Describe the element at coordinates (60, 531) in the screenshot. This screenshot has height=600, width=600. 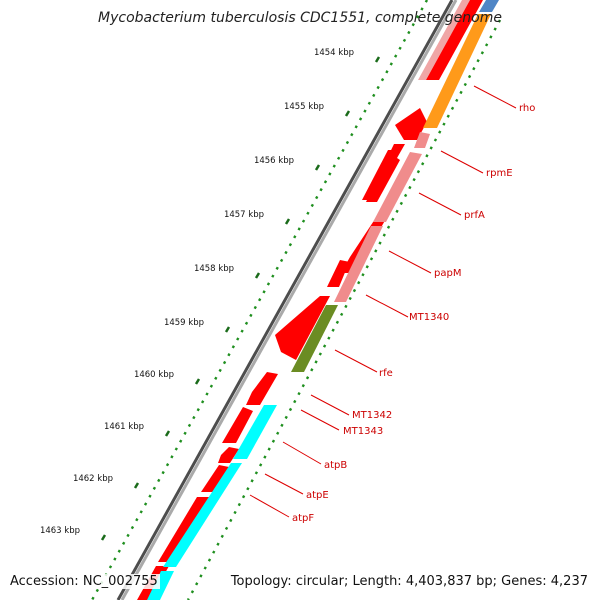
I see `tick-label: 1463 kbp` at that location.